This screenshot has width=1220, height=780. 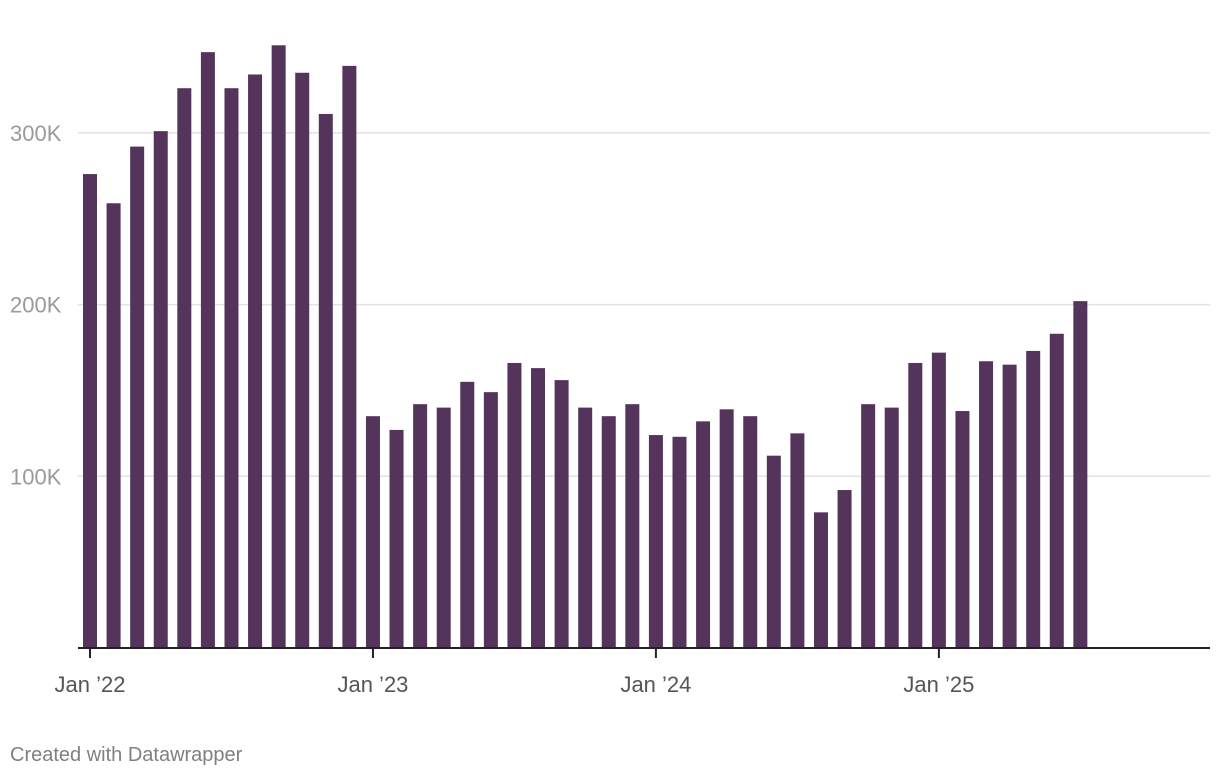 I want to click on y-tick-label: 300K, so click(x=36, y=133).